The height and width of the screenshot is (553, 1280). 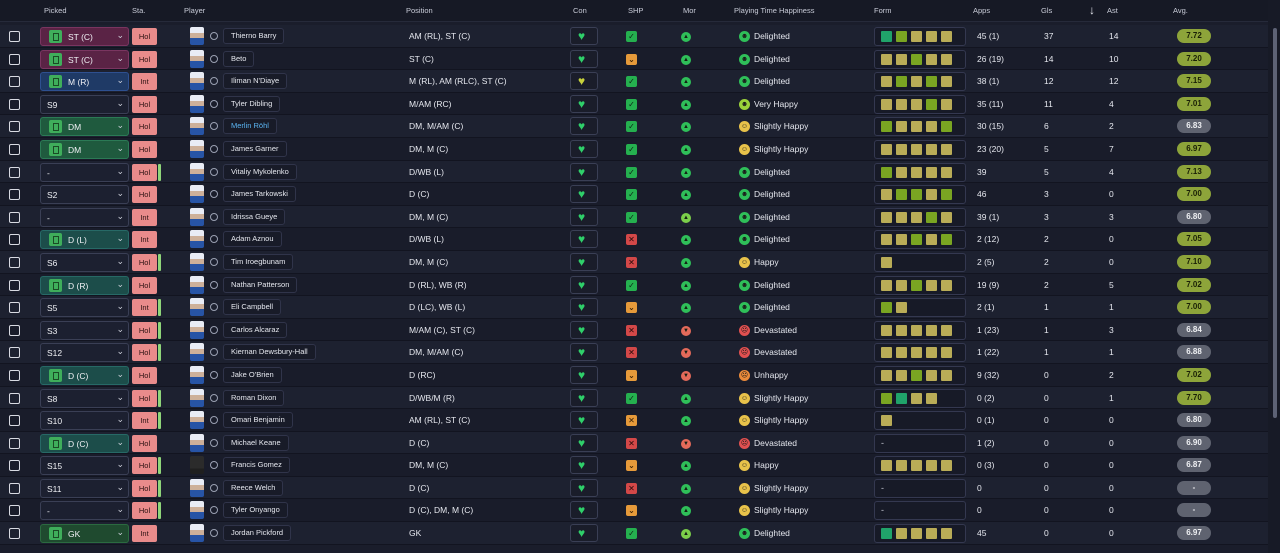 What do you see at coordinates (1180, 10) in the screenshot?
I see `col-avg: Avg.` at bounding box center [1180, 10].